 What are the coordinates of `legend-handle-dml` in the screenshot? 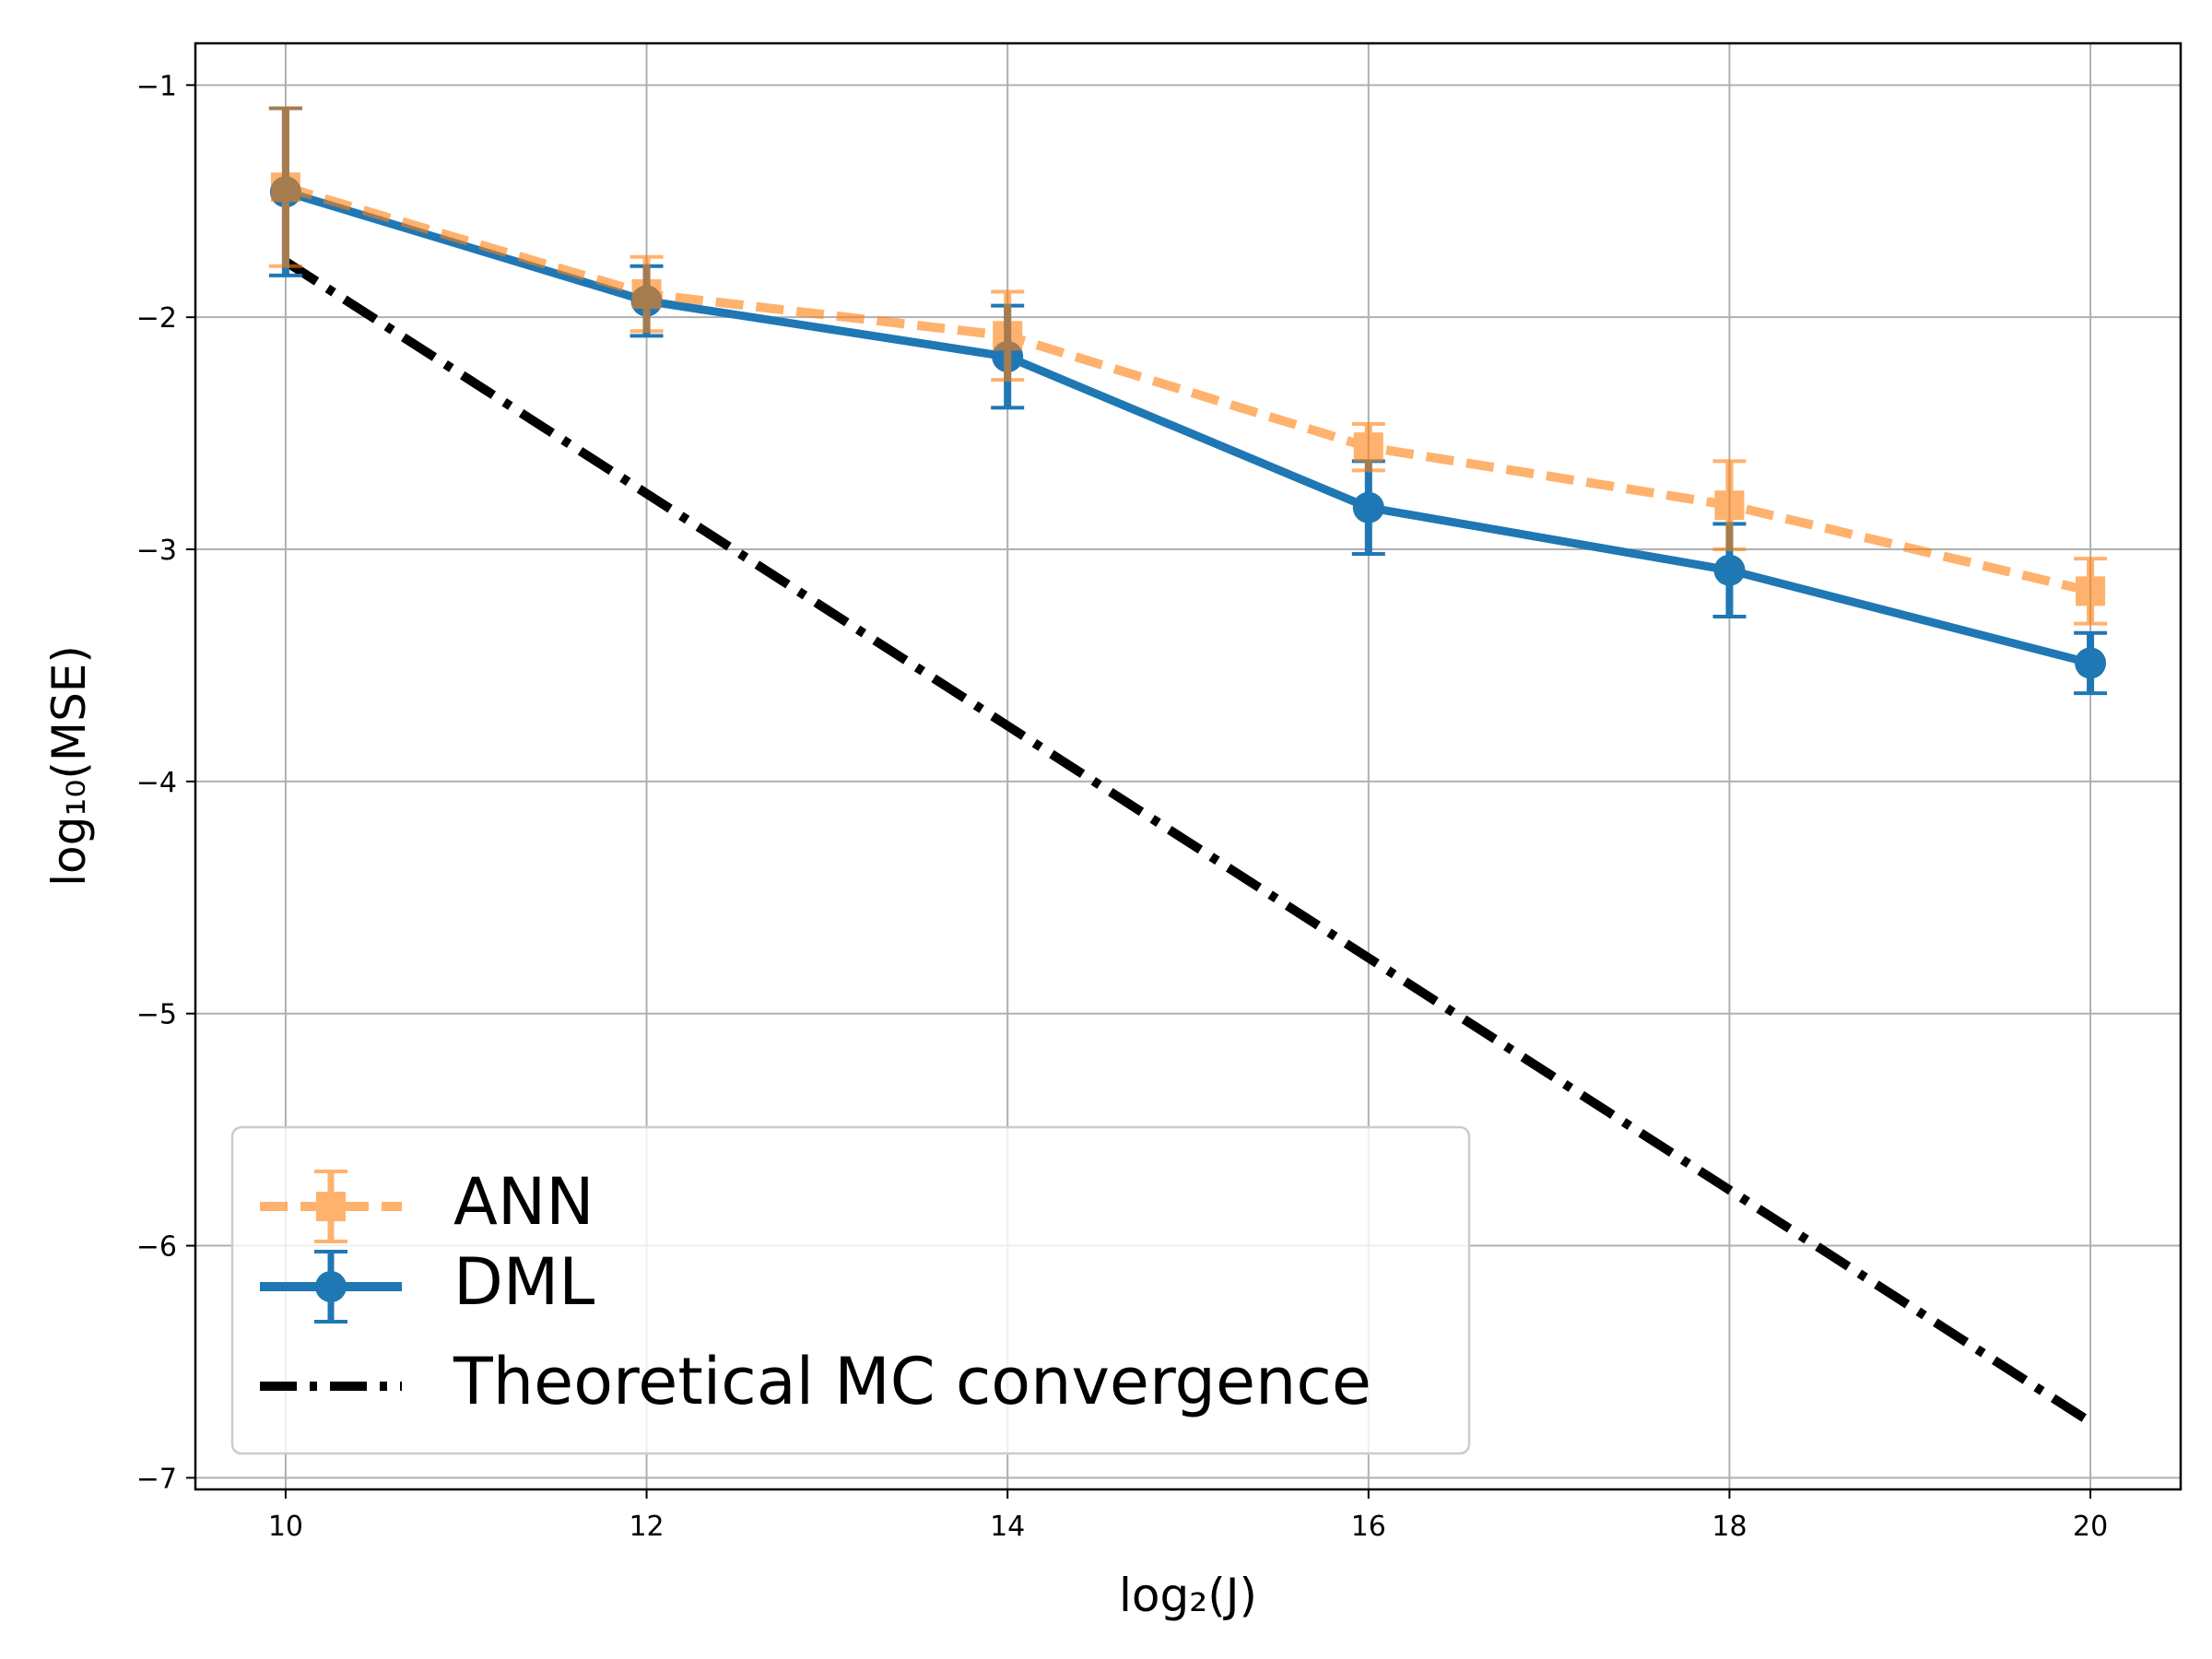 It's located at (331, 1287).